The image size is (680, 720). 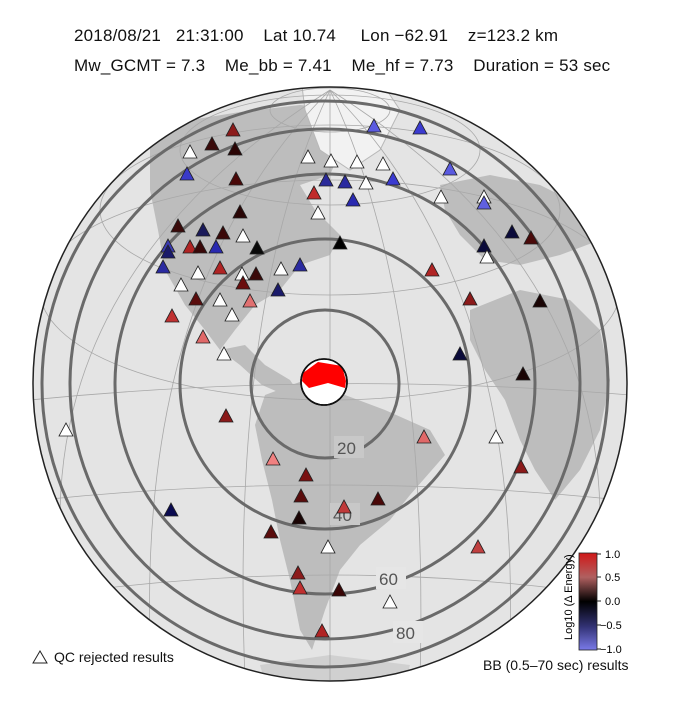 I want to click on land-africa, so click(x=540, y=395).